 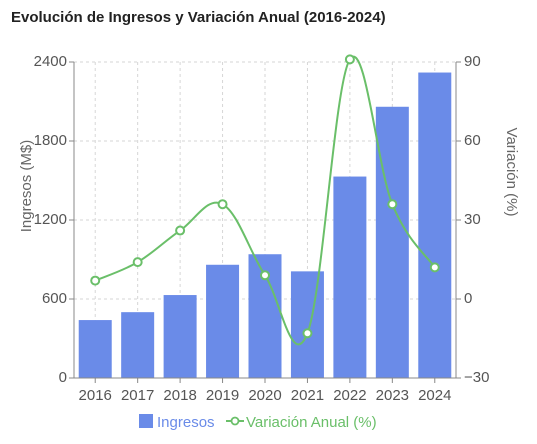 I want to click on bar-2017, so click(x=138, y=345).